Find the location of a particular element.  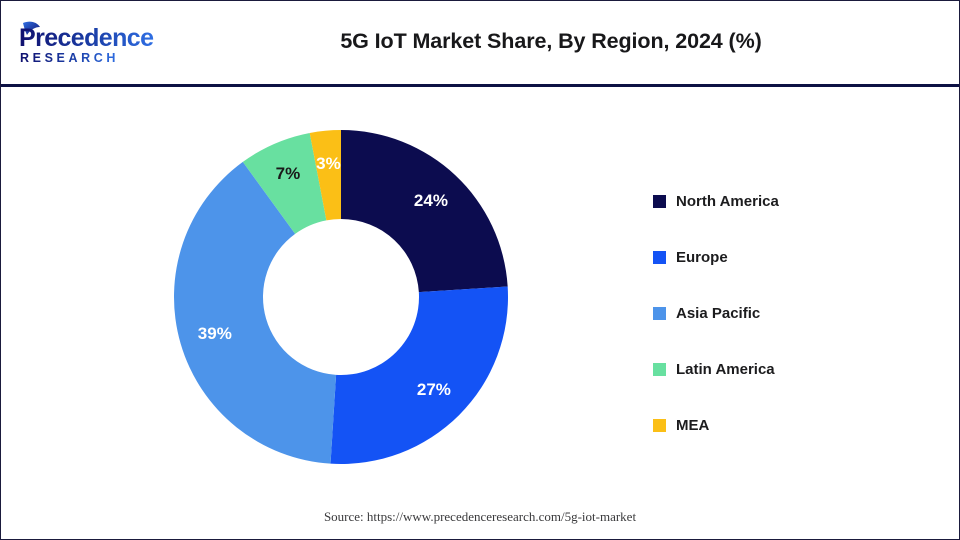

legend-item: Asia Pacific is located at coordinates (778, 313).